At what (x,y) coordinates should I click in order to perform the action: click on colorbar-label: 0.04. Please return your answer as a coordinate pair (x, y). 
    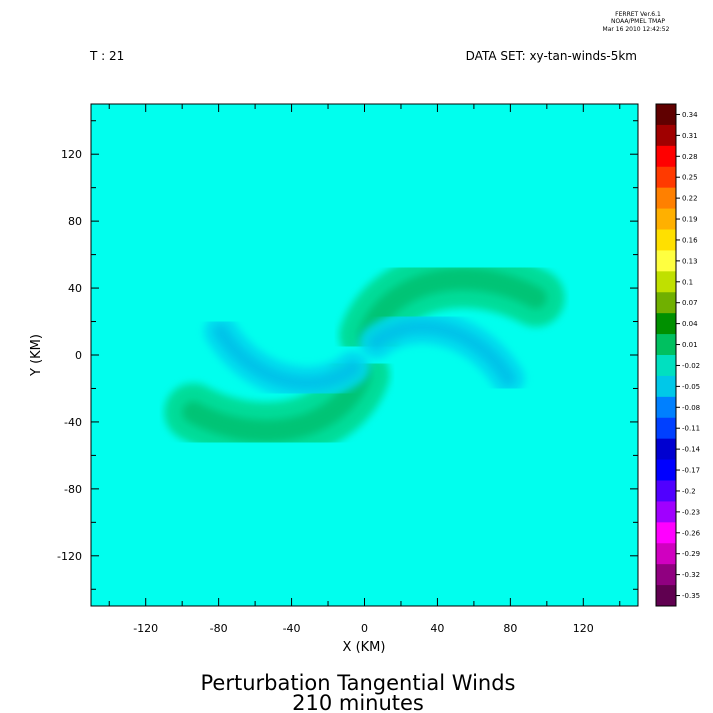
    Looking at the image, I should click on (690, 324).